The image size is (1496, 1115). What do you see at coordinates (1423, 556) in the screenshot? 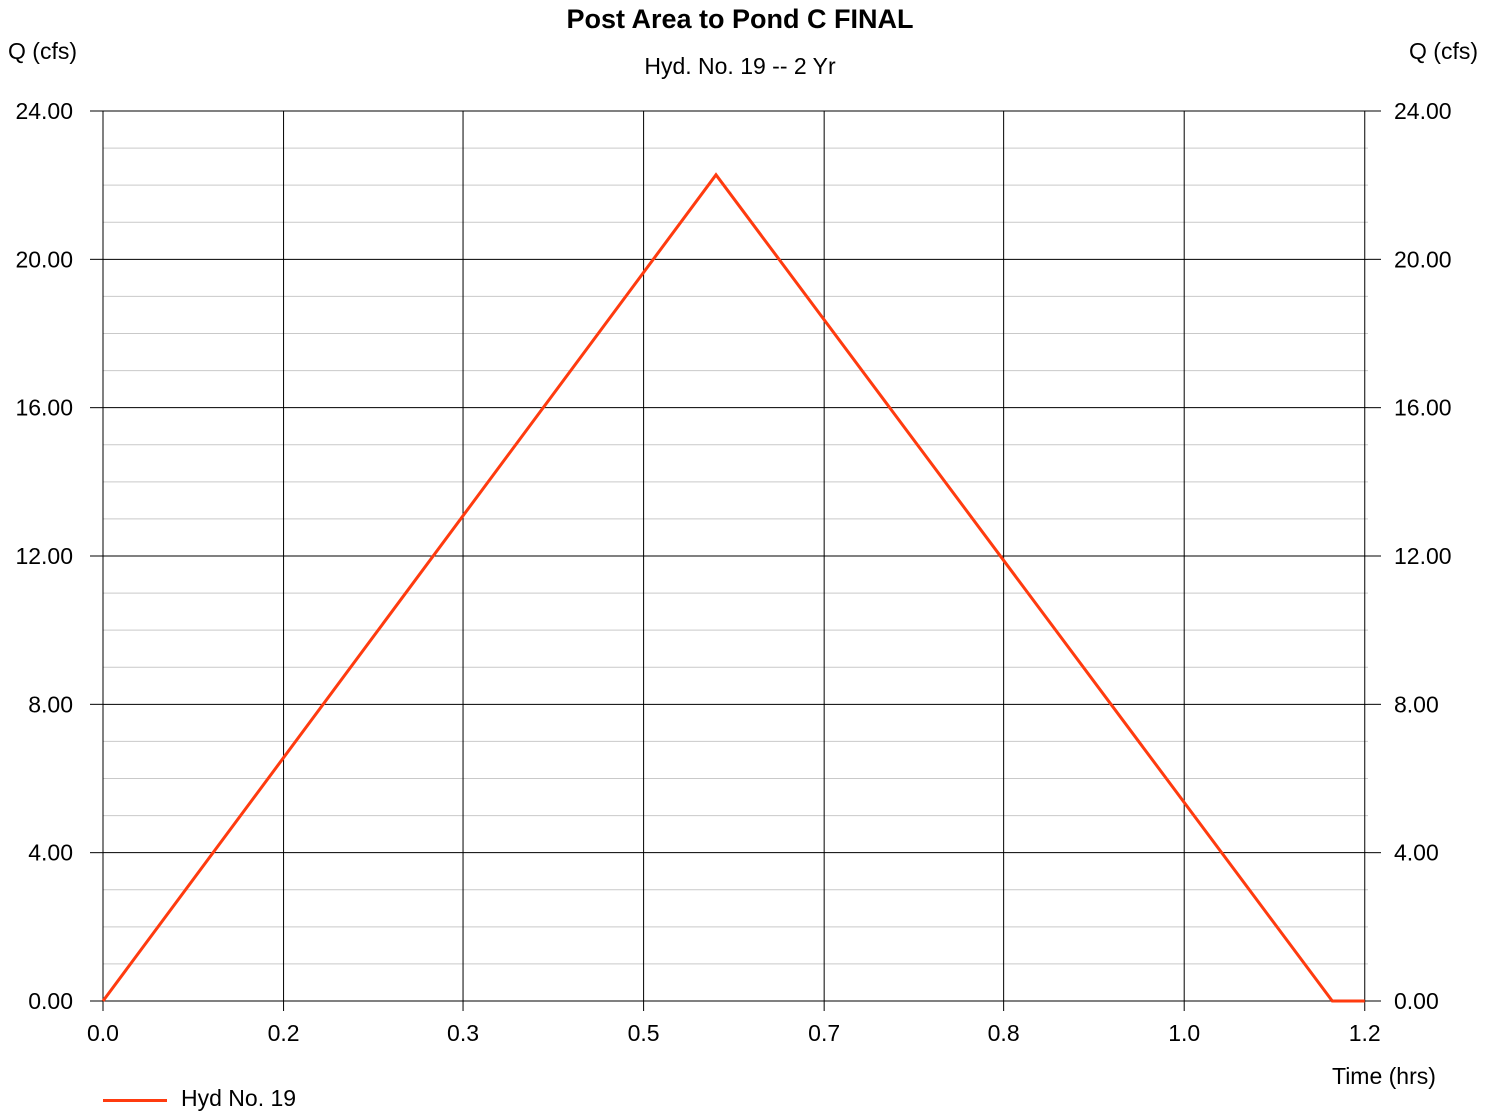
I see `y-tick-label-right: 12.00` at bounding box center [1423, 556].